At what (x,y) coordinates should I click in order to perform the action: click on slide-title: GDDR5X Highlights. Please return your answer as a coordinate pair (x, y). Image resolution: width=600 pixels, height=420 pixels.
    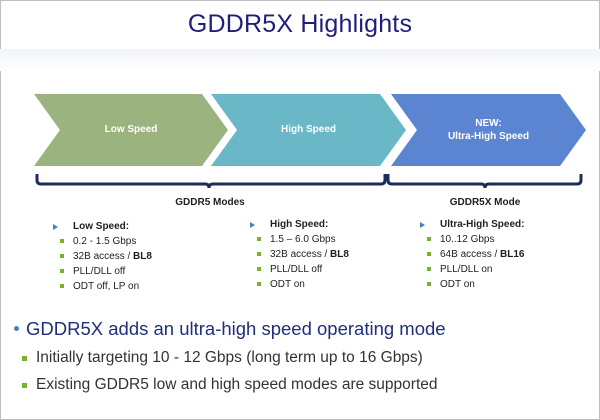
    Looking at the image, I should click on (300, 24).